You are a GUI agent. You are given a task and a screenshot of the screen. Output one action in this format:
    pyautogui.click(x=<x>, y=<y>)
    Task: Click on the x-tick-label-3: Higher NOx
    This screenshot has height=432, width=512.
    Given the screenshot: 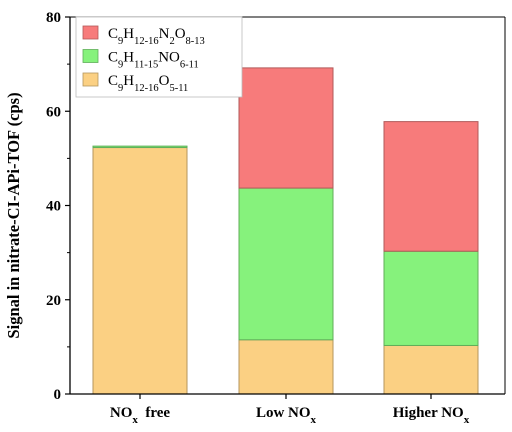 What is the action you would take?
    pyautogui.click(x=431, y=415)
    